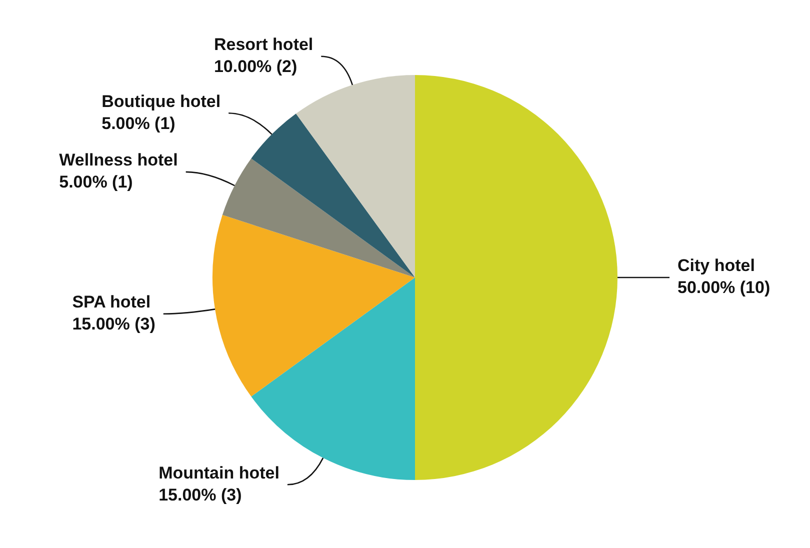 This screenshot has width=810, height=548. Describe the element at coordinates (118, 160) in the screenshot. I see `slice-label: Wellness hotel` at that location.